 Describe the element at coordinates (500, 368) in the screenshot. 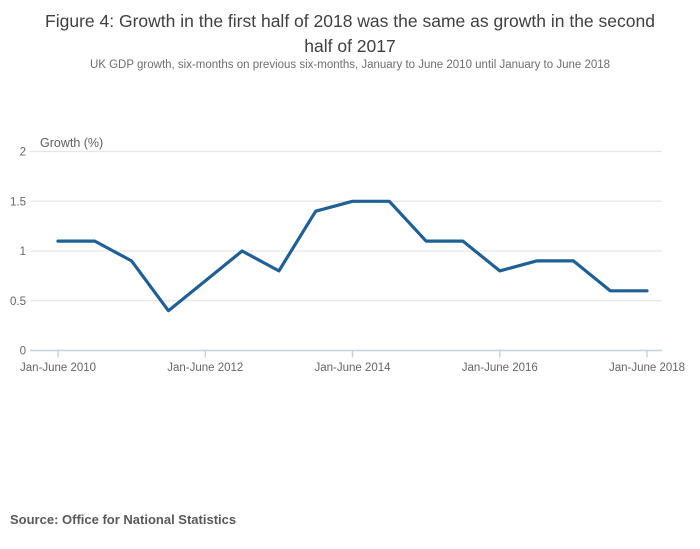

I see `x-axis-tick-label: Jan-June 2016` at that location.